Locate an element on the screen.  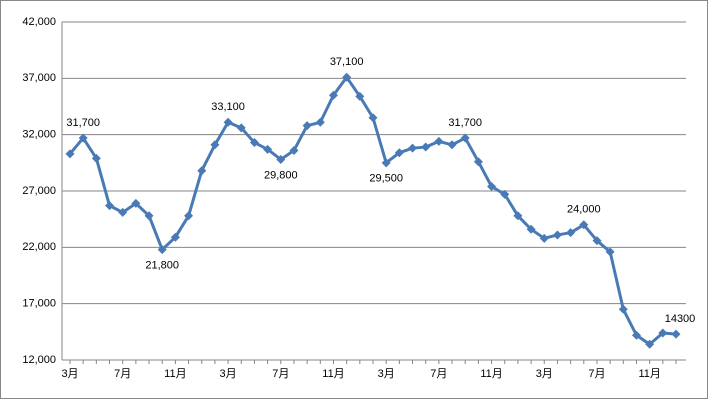
data-label: 33,100 is located at coordinates (228, 107).